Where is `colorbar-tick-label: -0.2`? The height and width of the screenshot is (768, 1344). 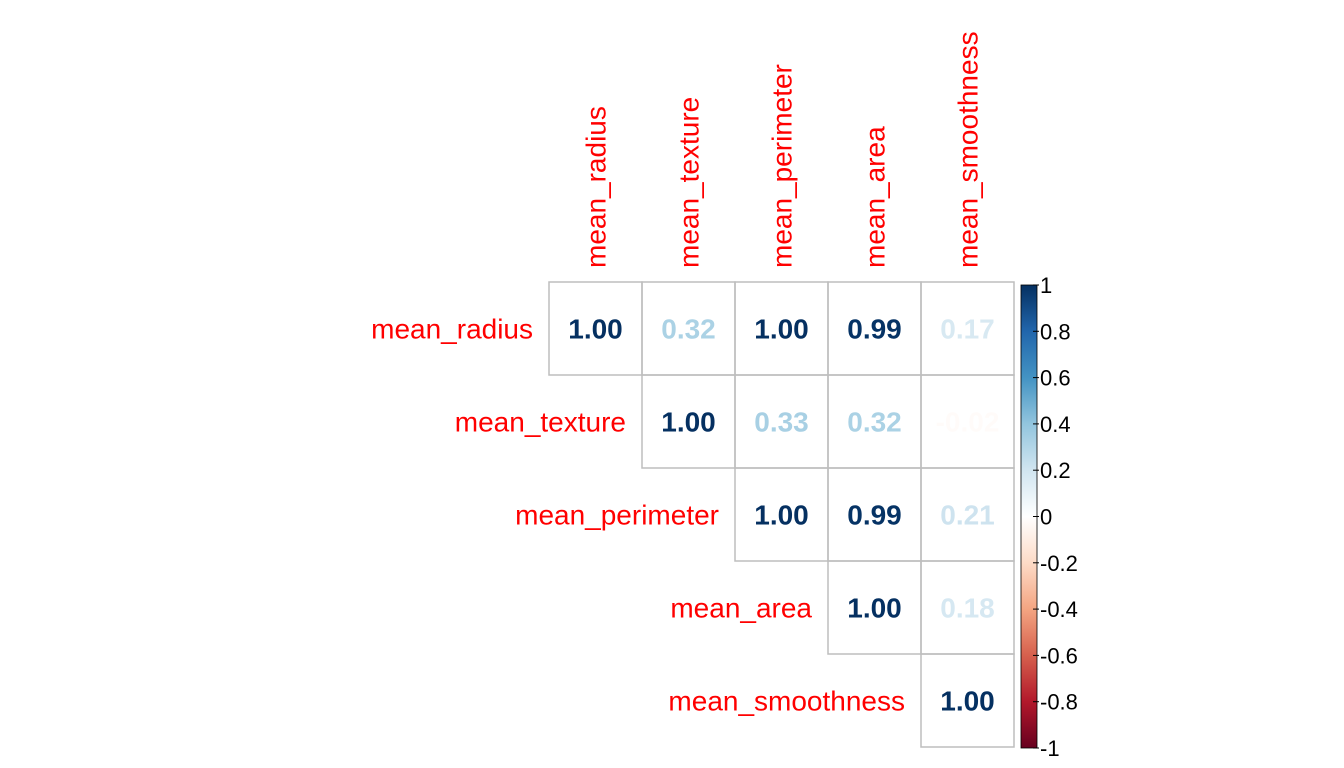
colorbar-tick-label: -0.2 is located at coordinates (1059, 563).